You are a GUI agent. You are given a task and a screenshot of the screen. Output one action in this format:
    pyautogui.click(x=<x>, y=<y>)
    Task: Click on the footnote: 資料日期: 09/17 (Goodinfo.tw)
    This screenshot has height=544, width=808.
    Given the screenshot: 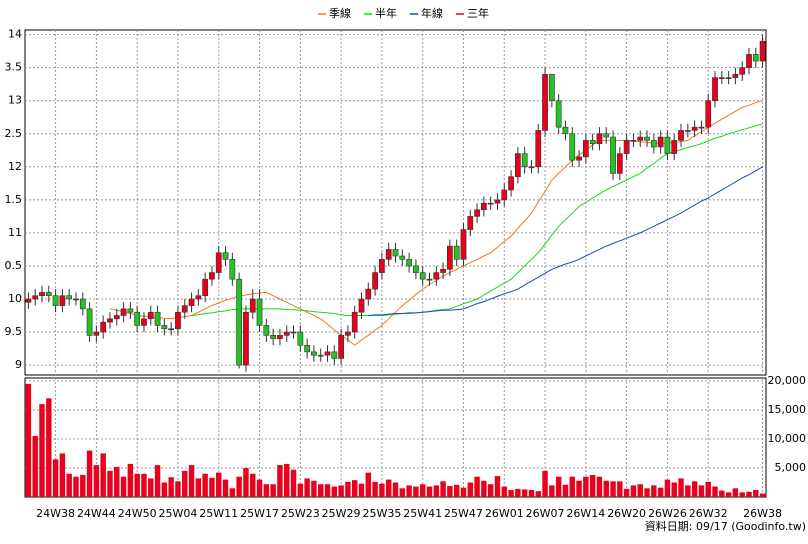 What is the action you would take?
    pyautogui.click(x=725, y=526)
    